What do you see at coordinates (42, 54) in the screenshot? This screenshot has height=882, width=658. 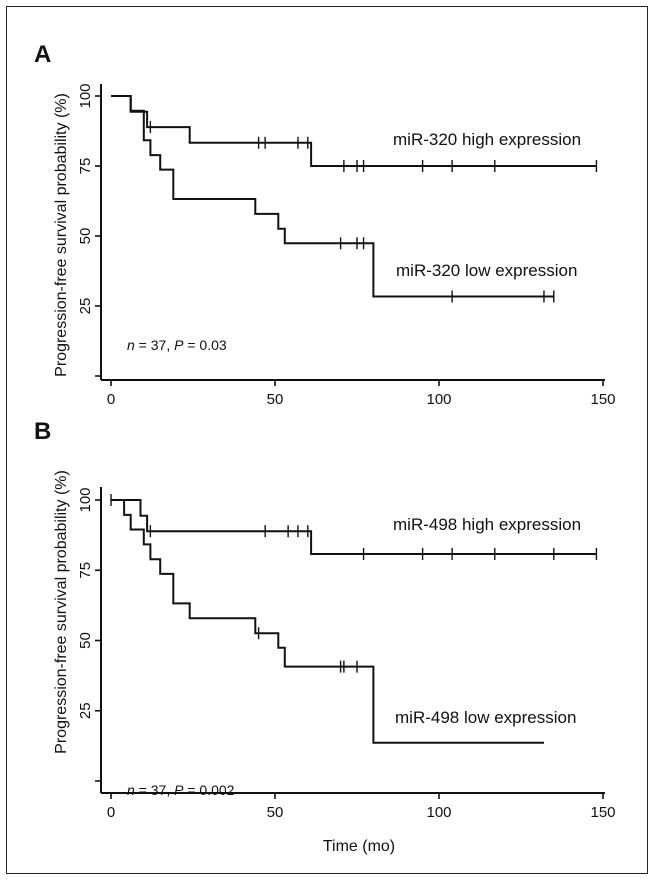 I see `panel-a-letter: A` at bounding box center [42, 54].